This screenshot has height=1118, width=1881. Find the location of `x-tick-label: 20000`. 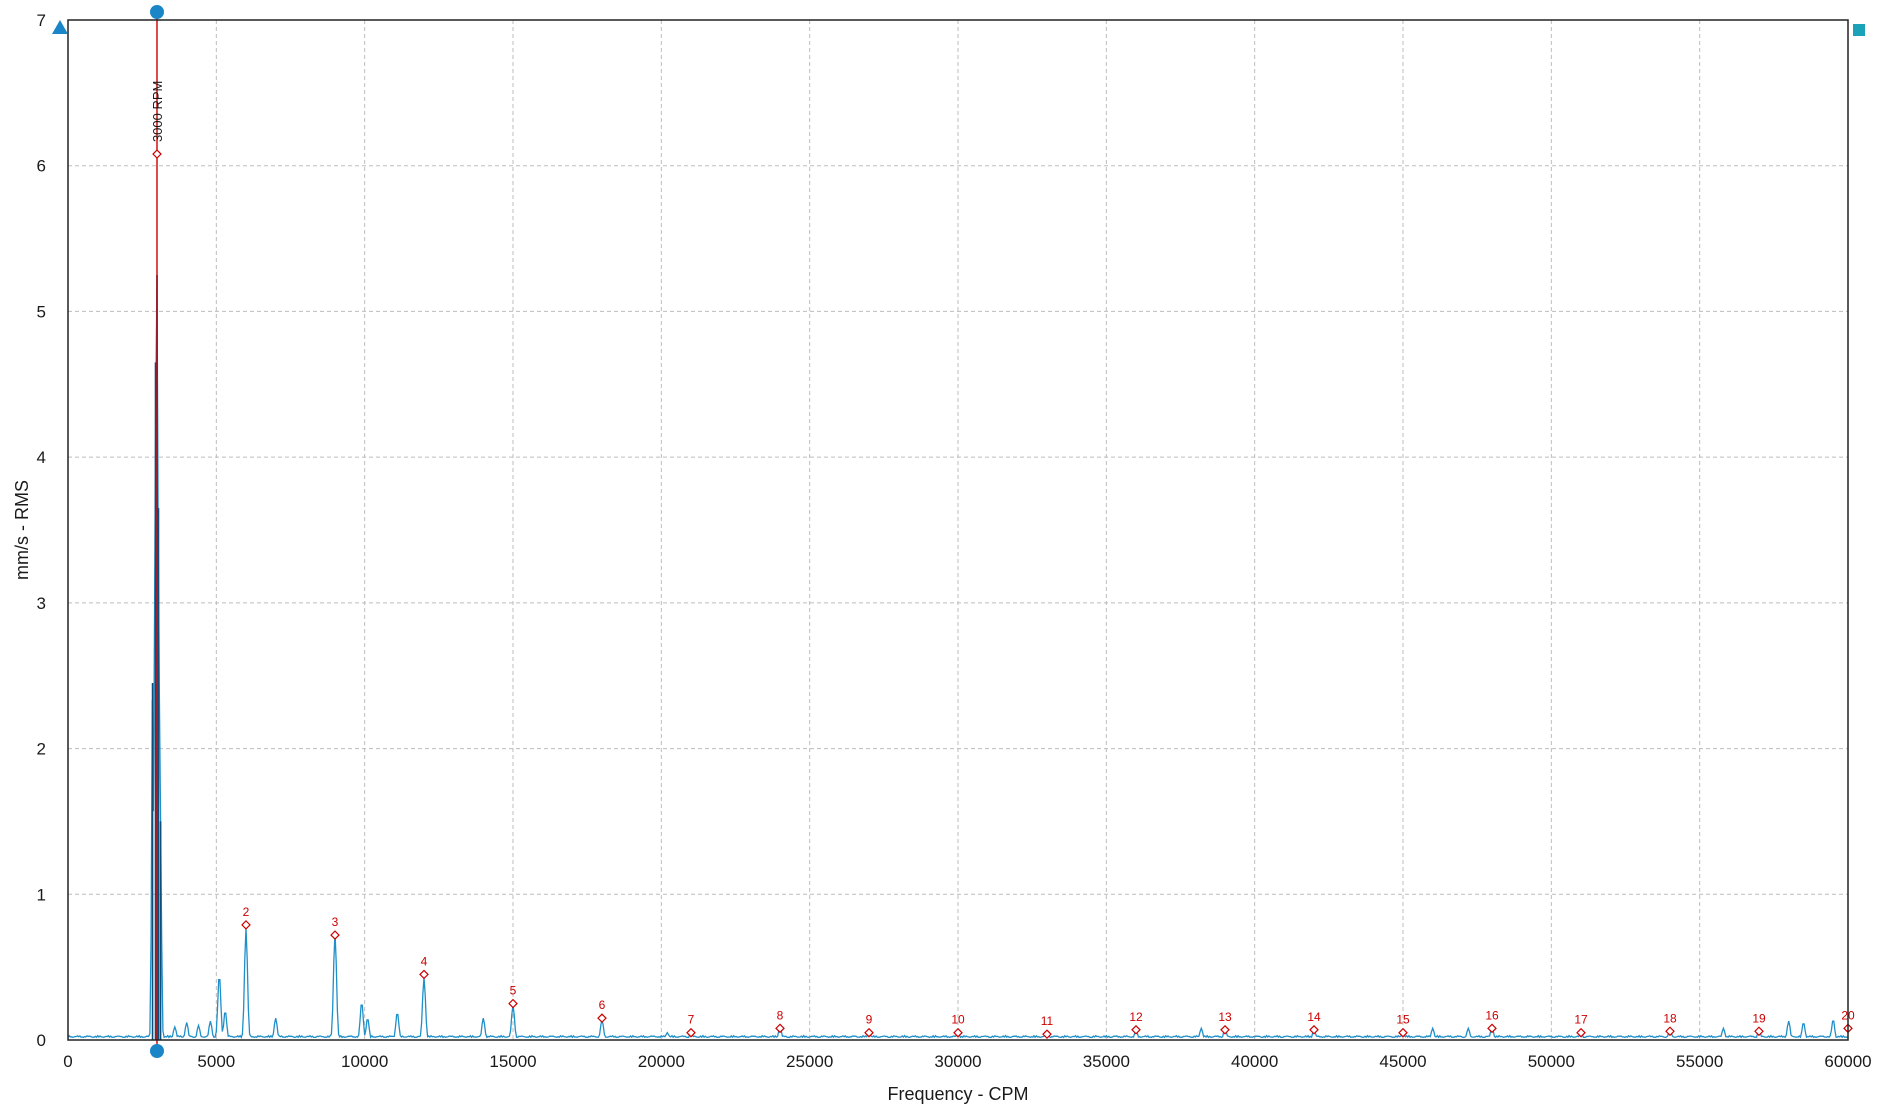

x-tick-label: 20000 is located at coordinates (661, 1061).